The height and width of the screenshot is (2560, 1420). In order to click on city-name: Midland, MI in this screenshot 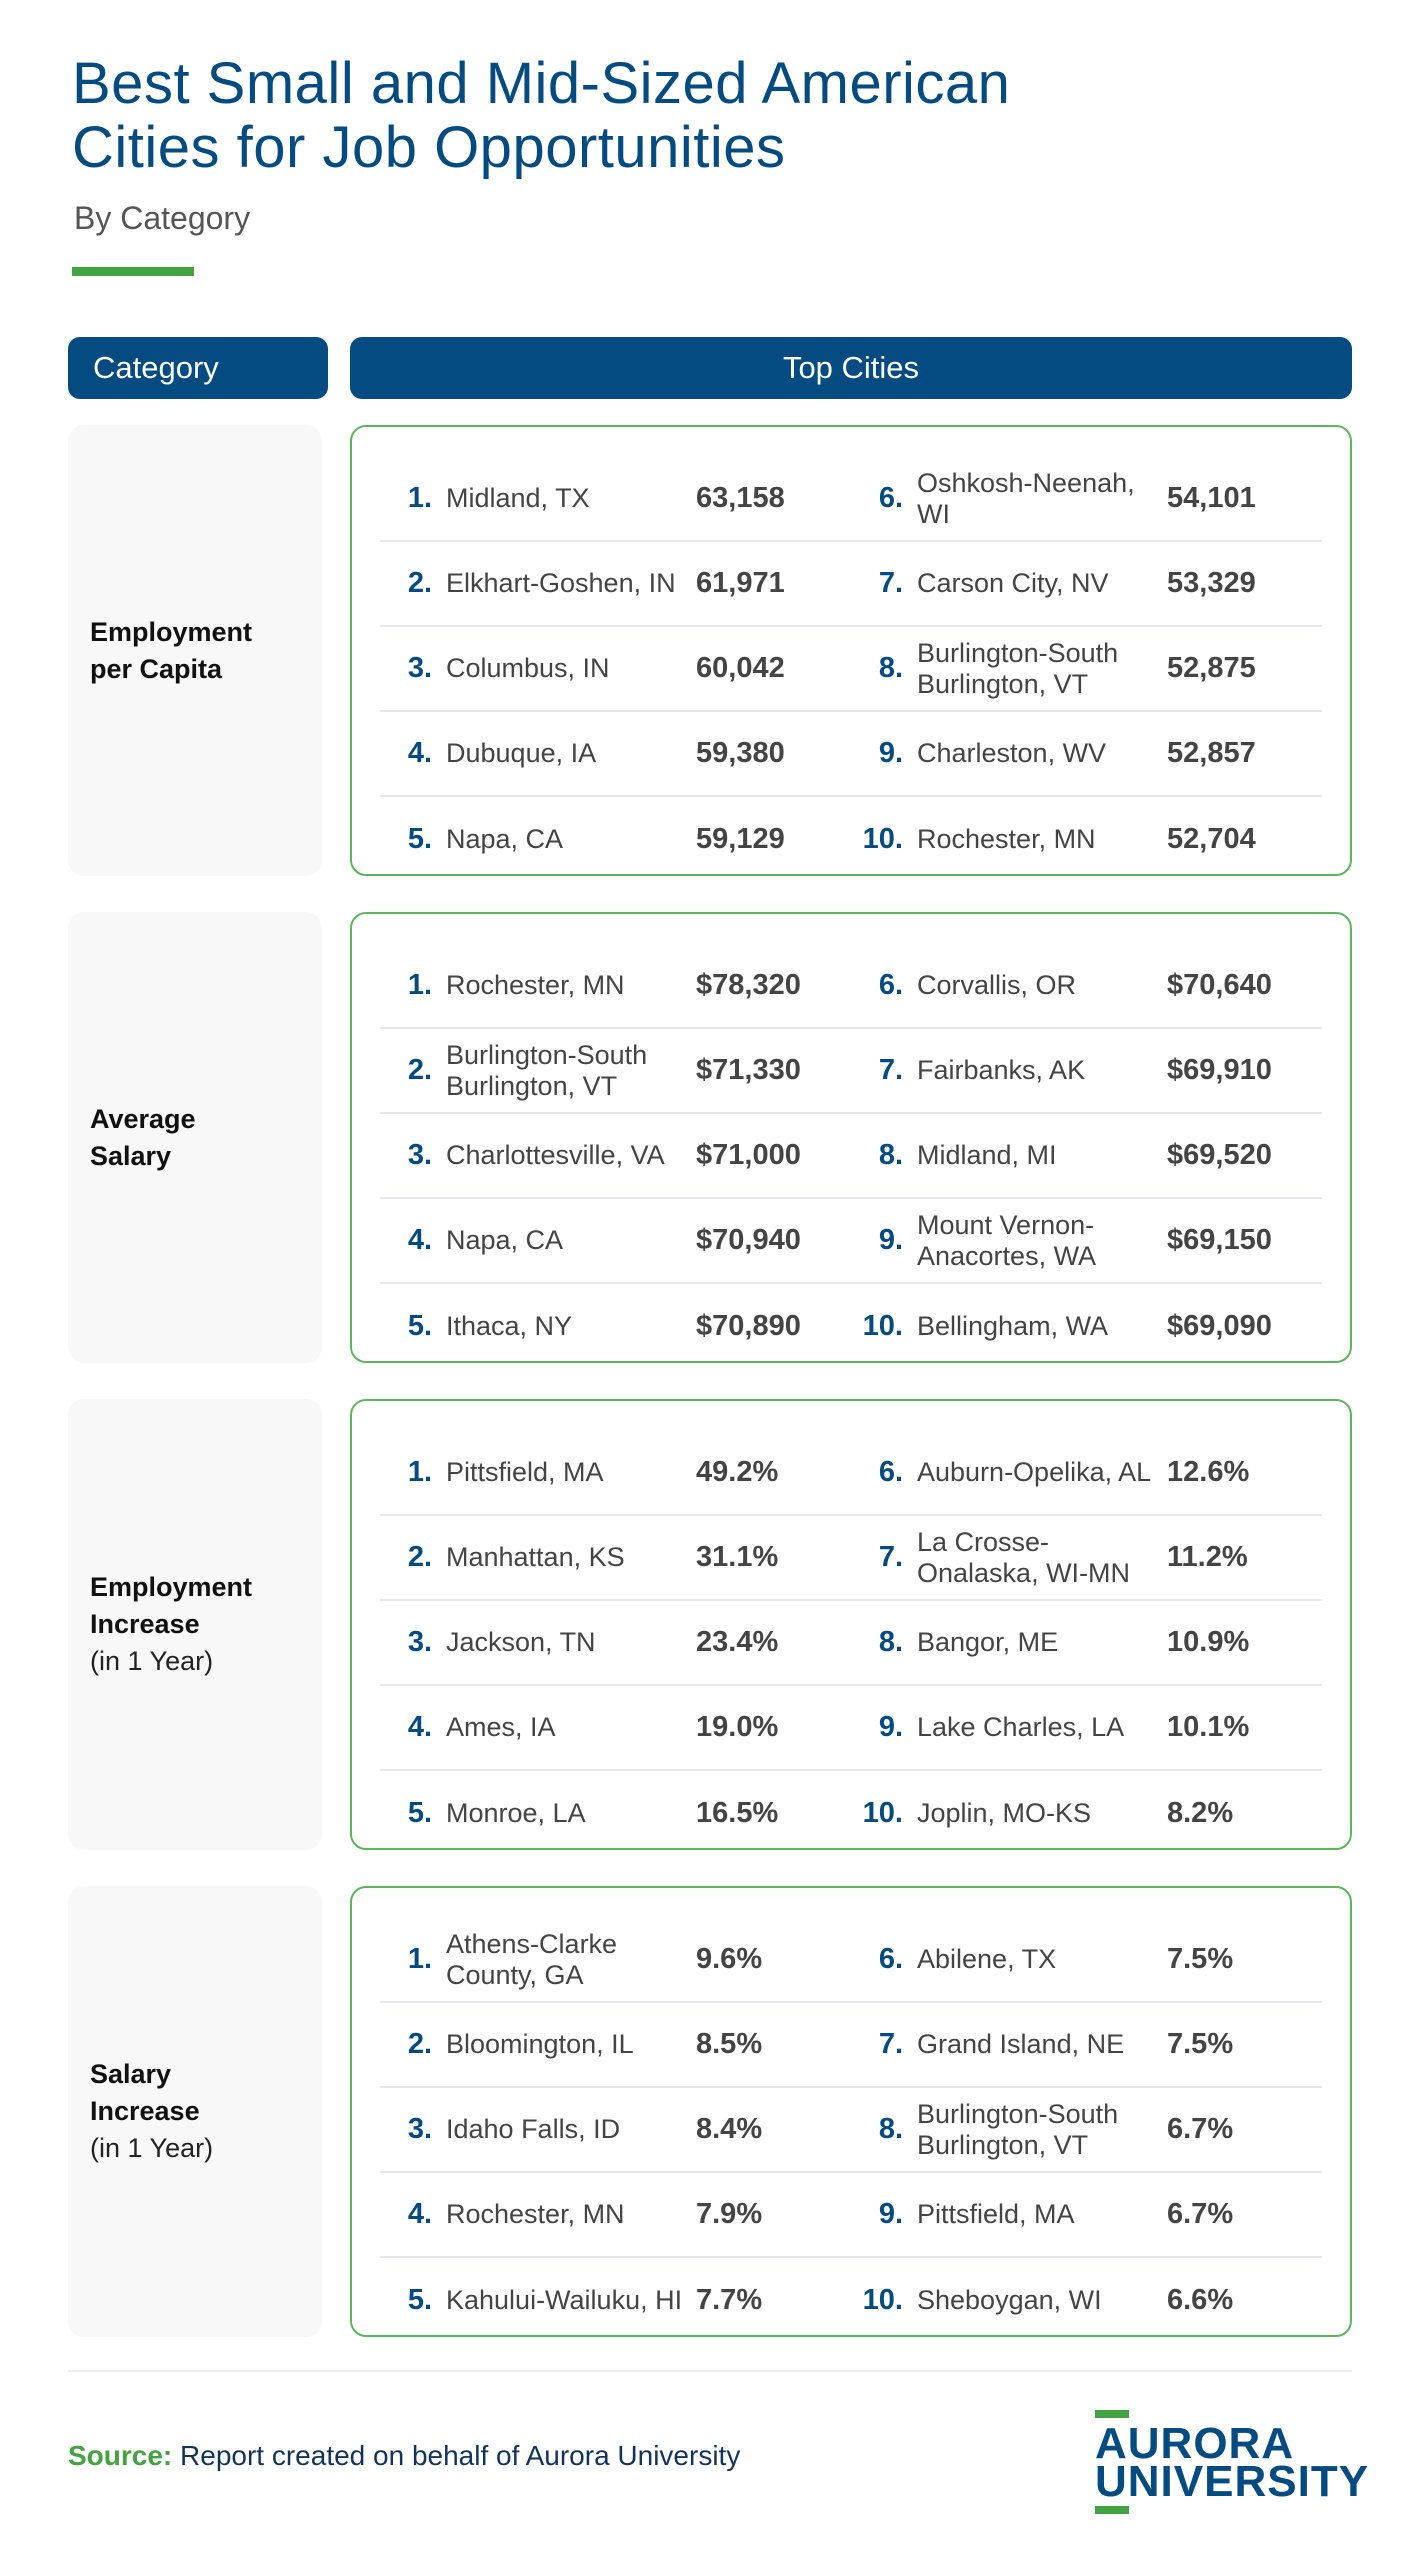, I will do `click(987, 1155)`.